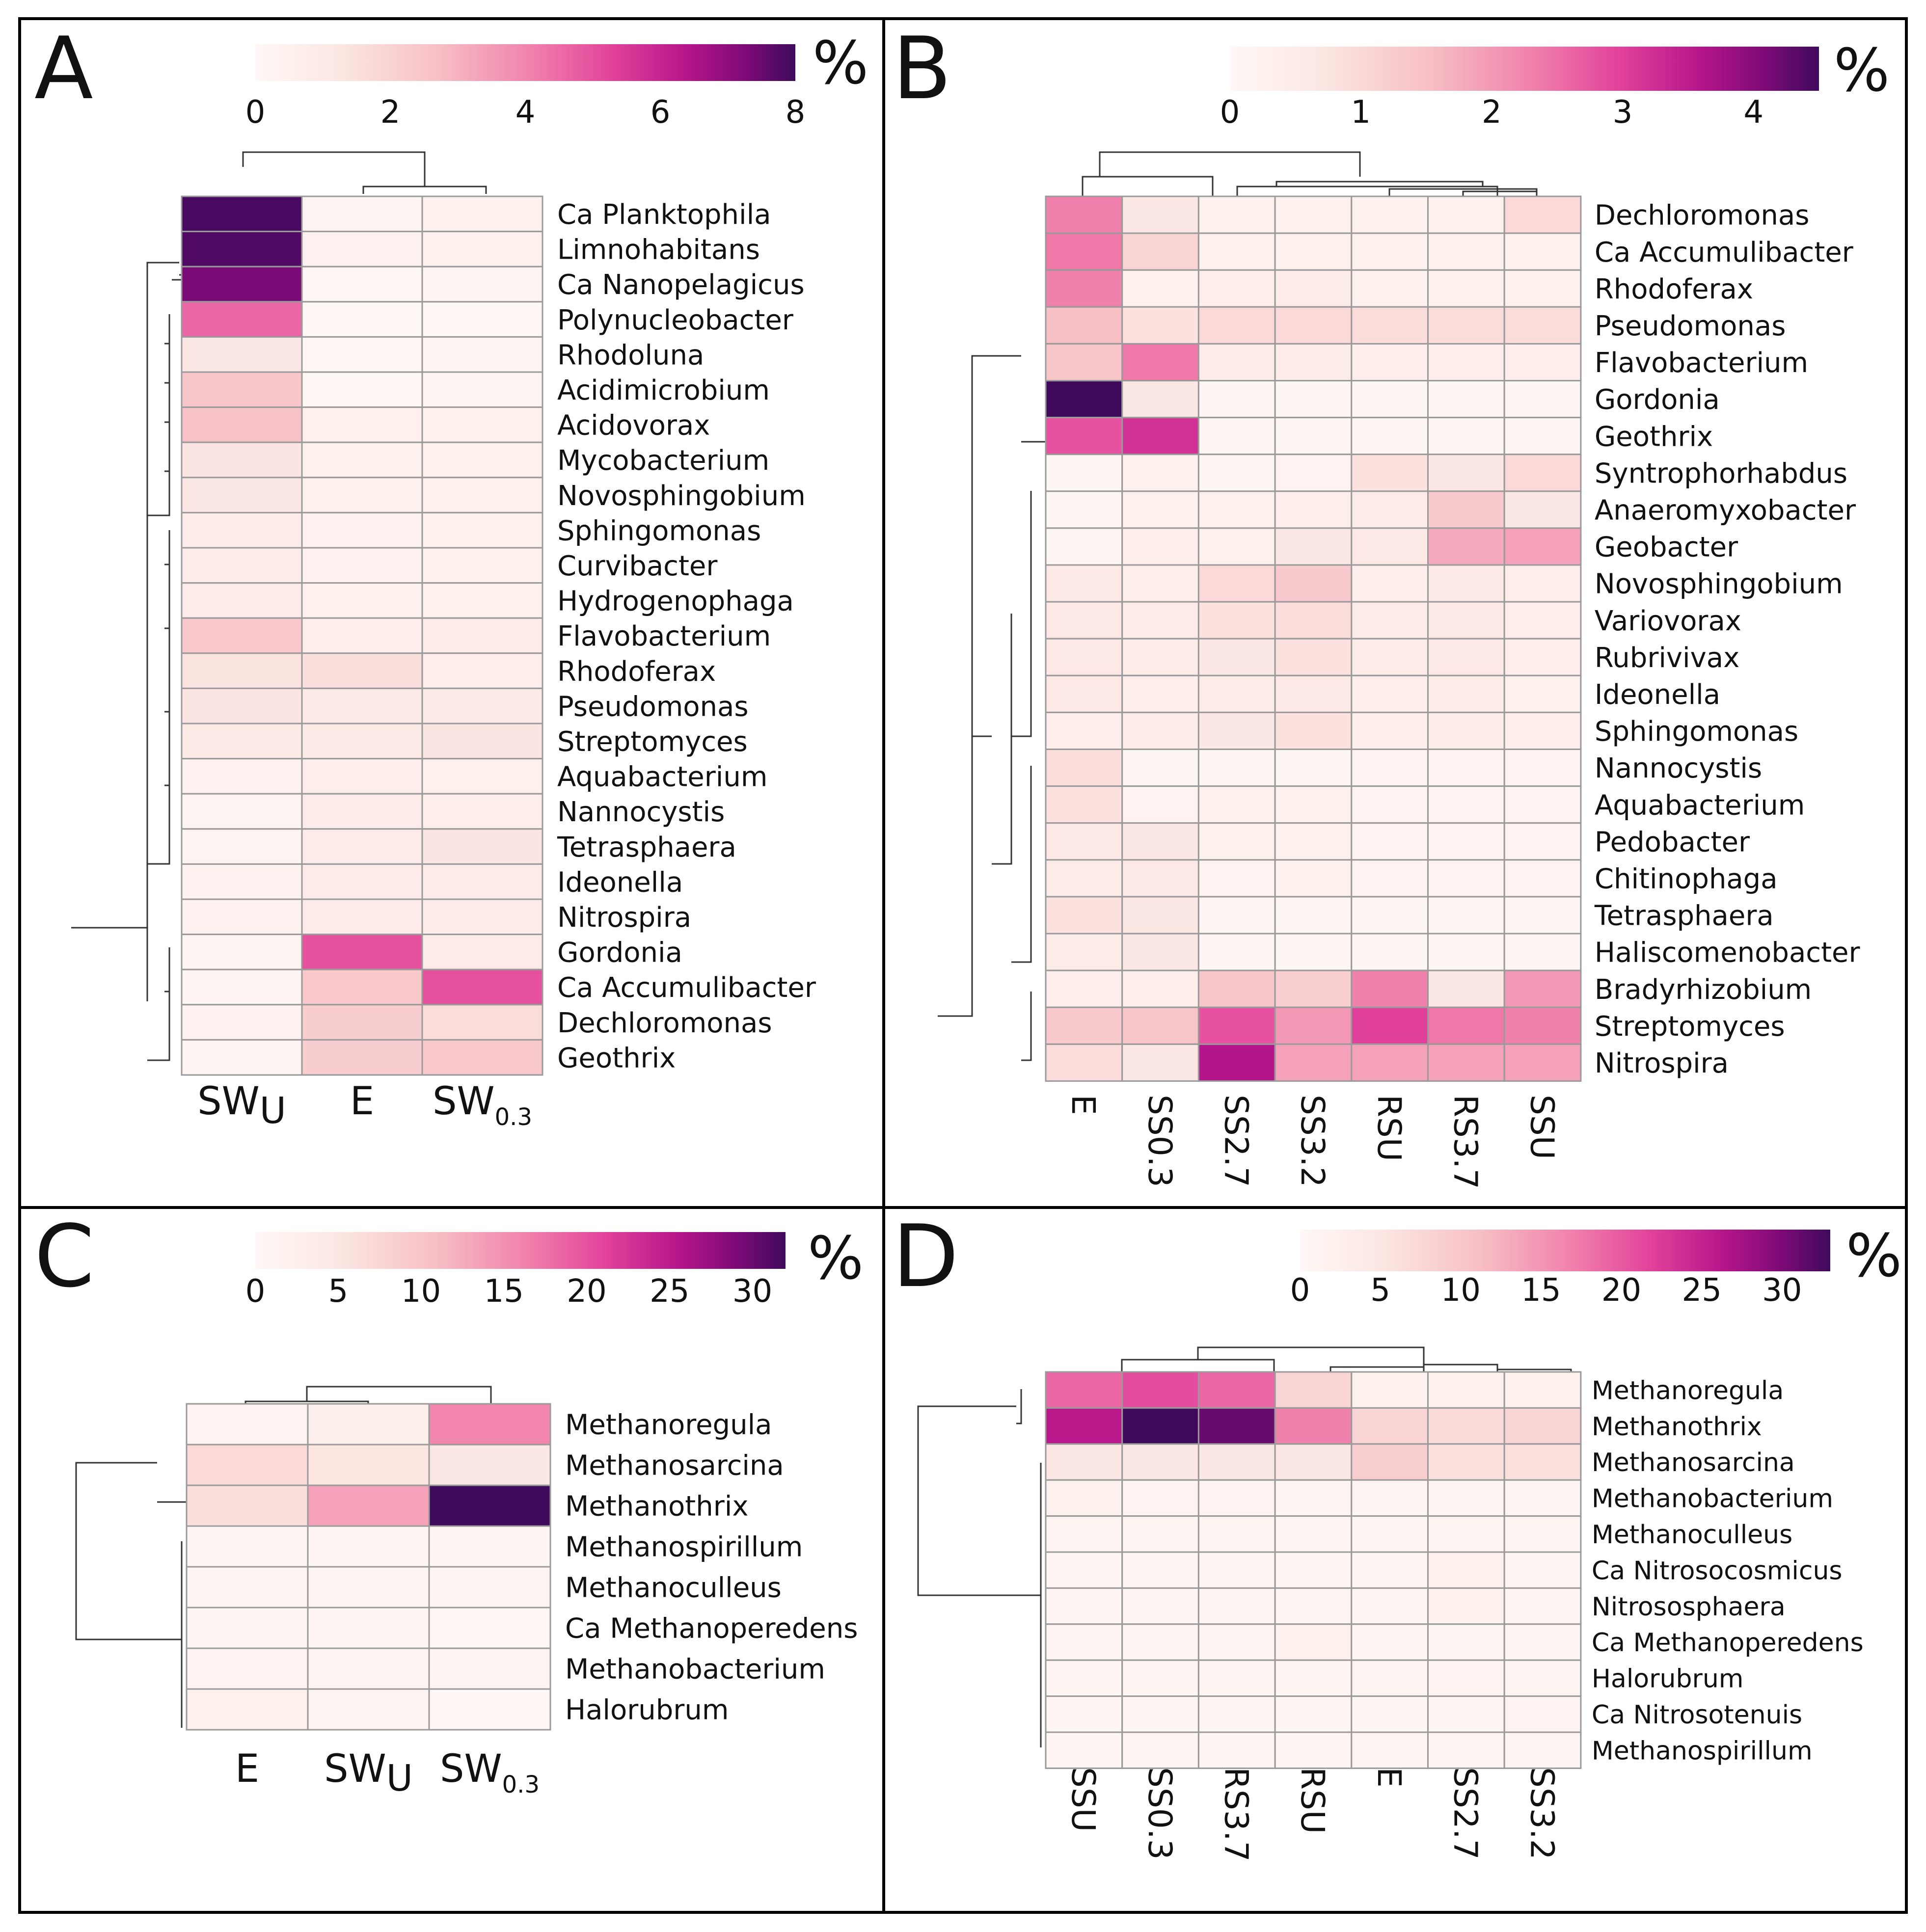 The height and width of the screenshot is (1932, 1926). Describe the element at coordinates (1236, 1814) in the screenshot. I see `column-label-rs3-7: RS3.7` at that location.